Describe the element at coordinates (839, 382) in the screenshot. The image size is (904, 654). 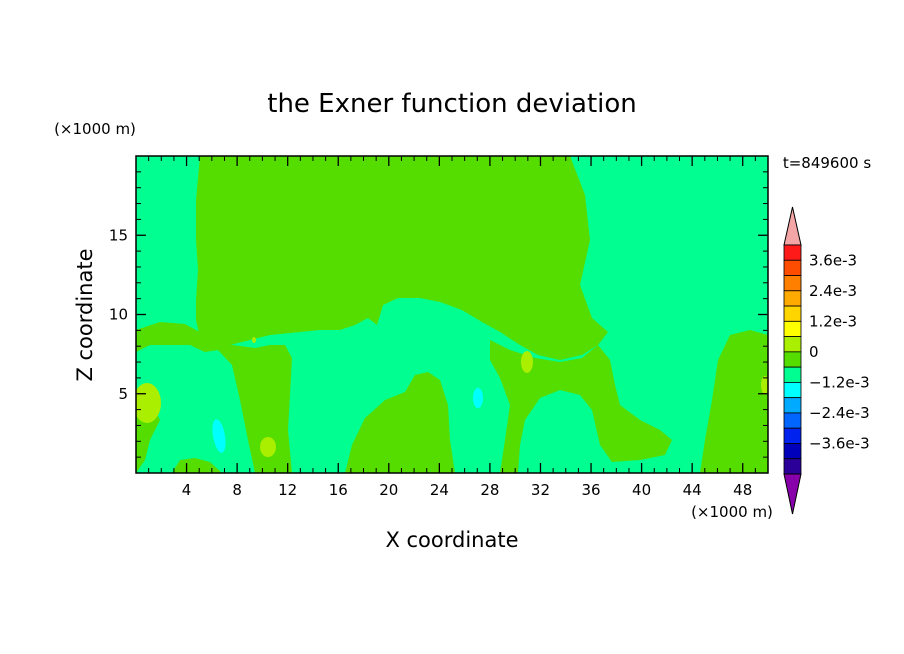
I see `colorbar-label: −1.2e-3` at that location.